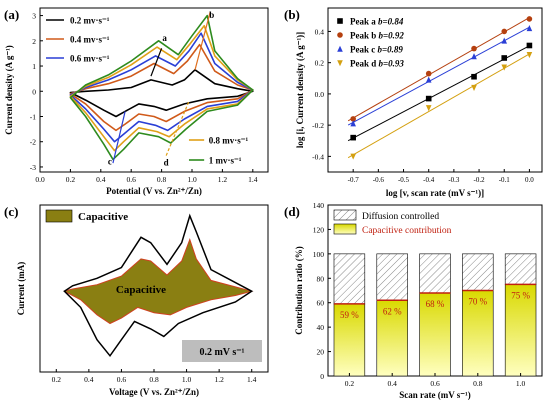 This screenshot has width=550, height=409. Describe the element at coordinates (34, 91) in the screenshot. I see `panel-a-ytick-label: 0` at that location.